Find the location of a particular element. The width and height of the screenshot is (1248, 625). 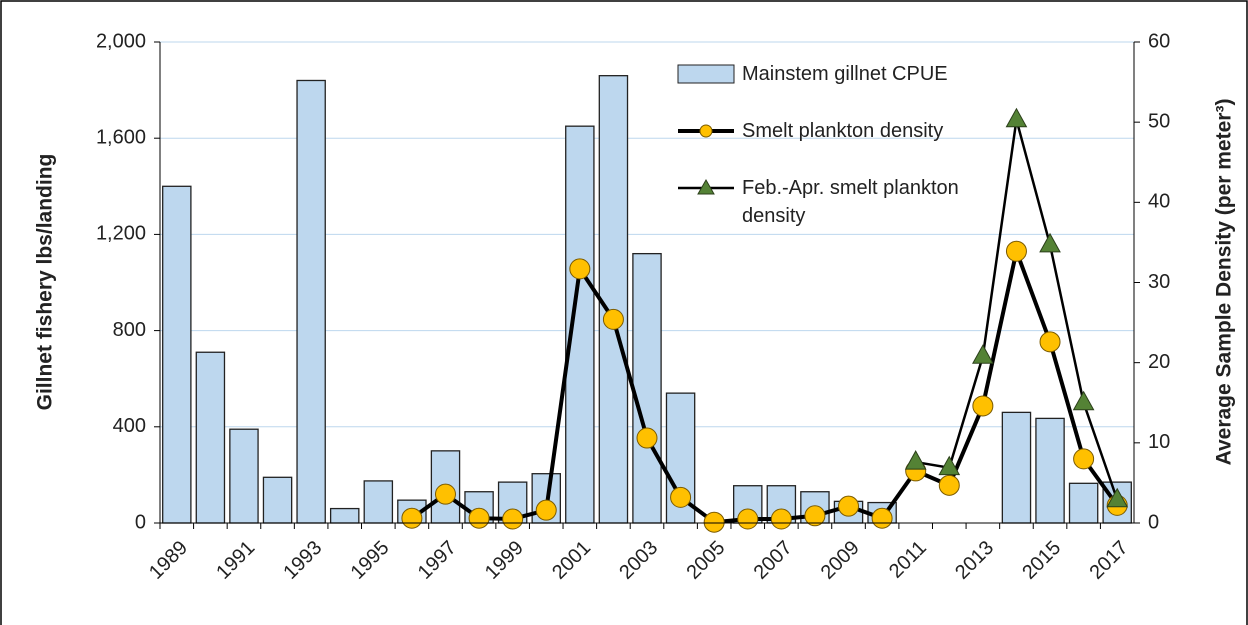

y2-tick-label: 0 is located at coordinates (1153, 522).